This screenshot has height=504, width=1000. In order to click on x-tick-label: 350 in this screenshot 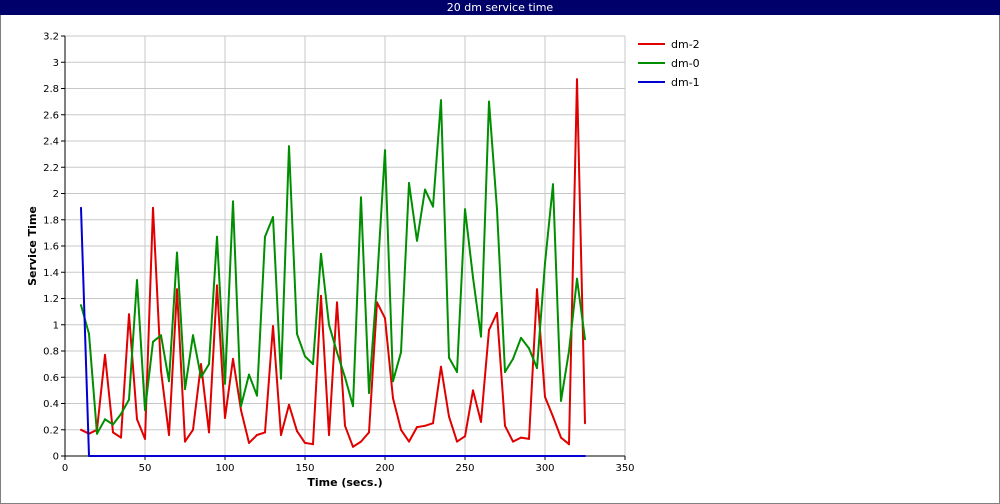, I will do `click(624, 468)`.